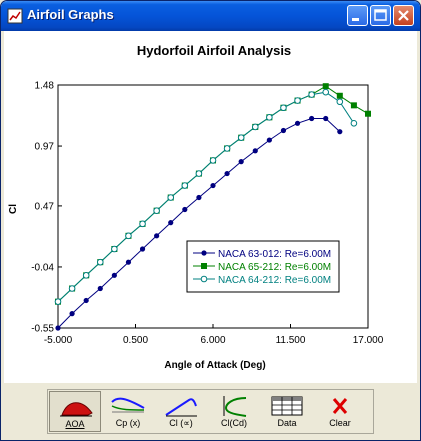 This screenshot has width=421, height=441. Describe the element at coordinates (287, 423) in the screenshot. I see `data-button-label: Data` at that location.